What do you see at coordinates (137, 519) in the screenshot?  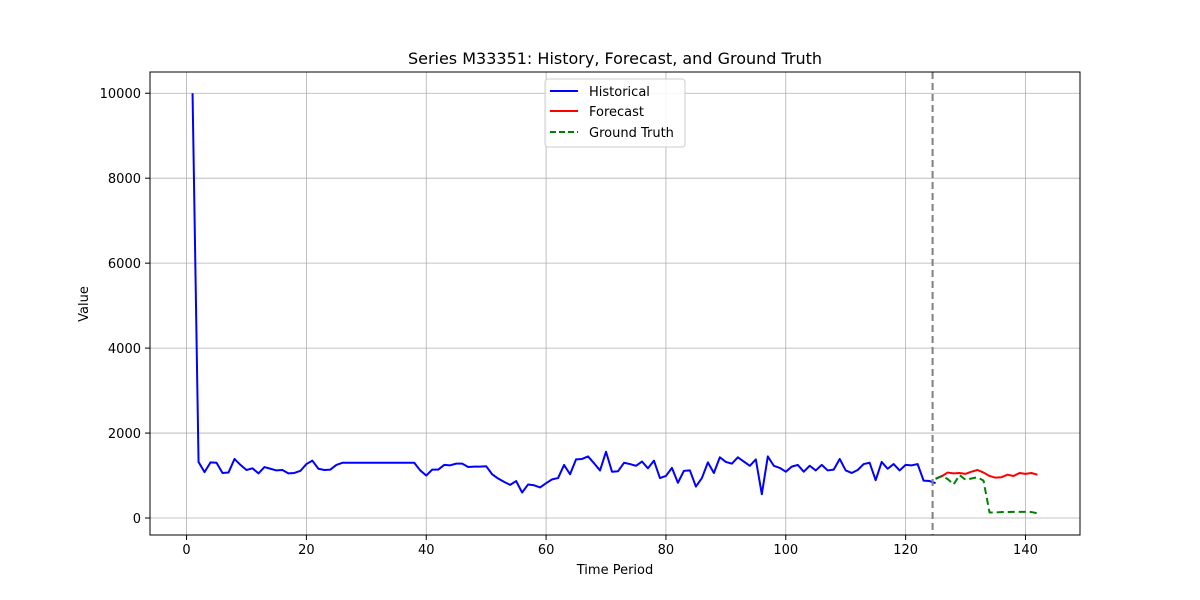 I see `y-tick-label: 0` at bounding box center [137, 519].